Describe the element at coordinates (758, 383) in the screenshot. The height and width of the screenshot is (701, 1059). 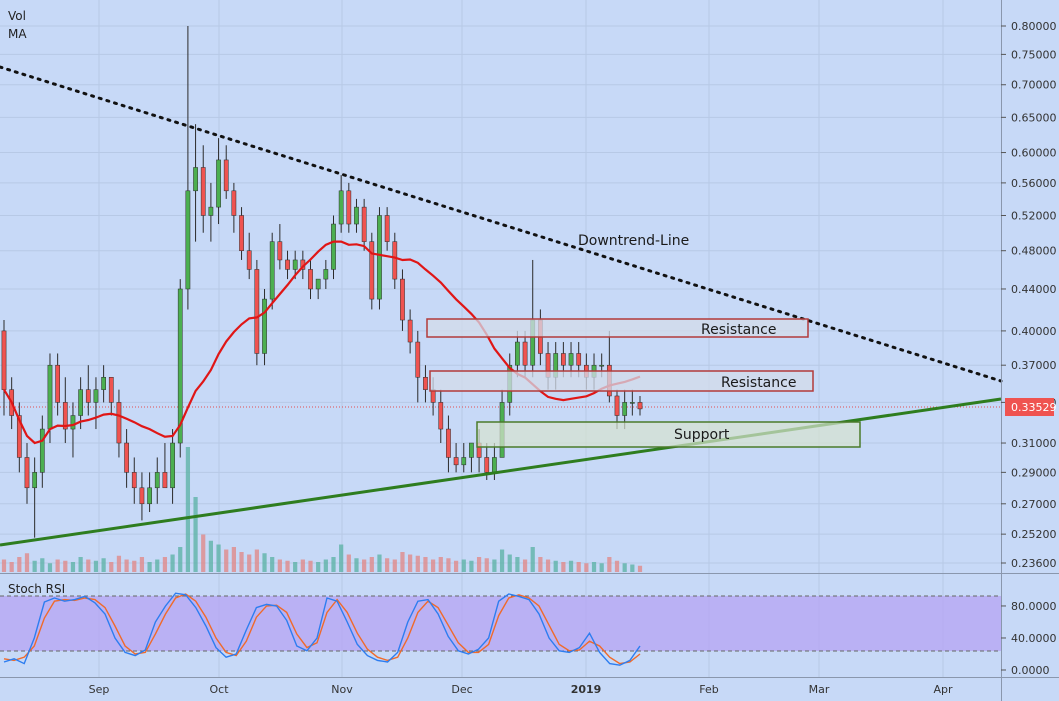
I see `resistance-label-lower: Resistance` at that location.